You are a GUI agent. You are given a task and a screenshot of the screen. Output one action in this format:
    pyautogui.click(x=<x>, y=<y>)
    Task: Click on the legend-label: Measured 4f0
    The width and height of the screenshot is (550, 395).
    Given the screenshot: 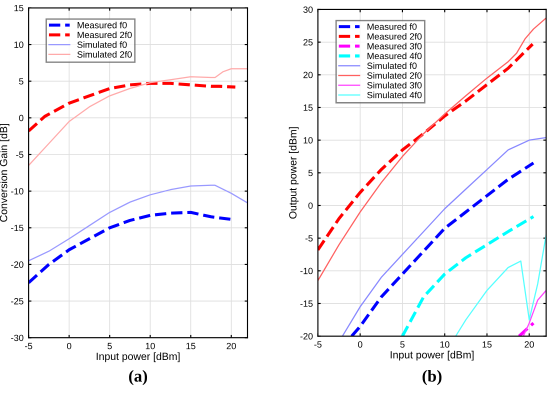 What is the action you would take?
    pyautogui.click(x=395, y=56)
    